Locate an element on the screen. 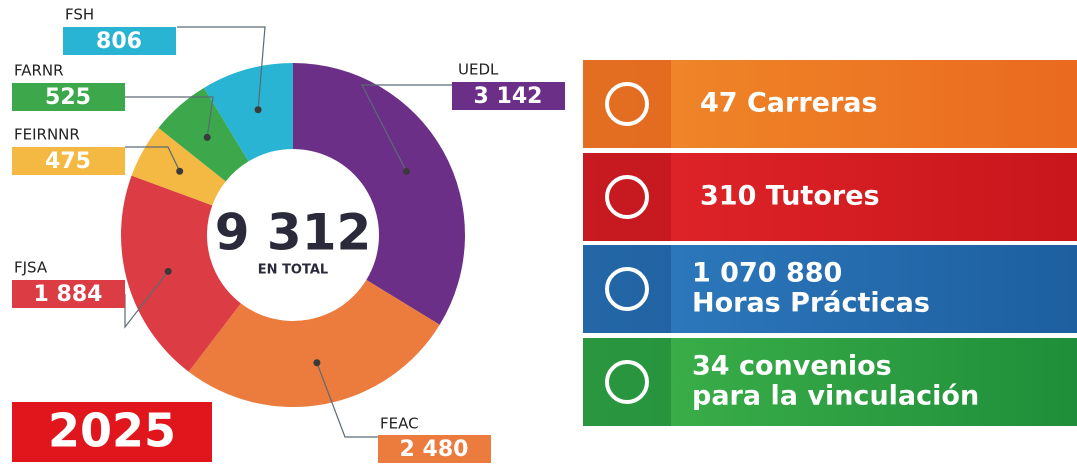 This screenshot has height=465, width=1077. year: 2025 is located at coordinates (112, 431).